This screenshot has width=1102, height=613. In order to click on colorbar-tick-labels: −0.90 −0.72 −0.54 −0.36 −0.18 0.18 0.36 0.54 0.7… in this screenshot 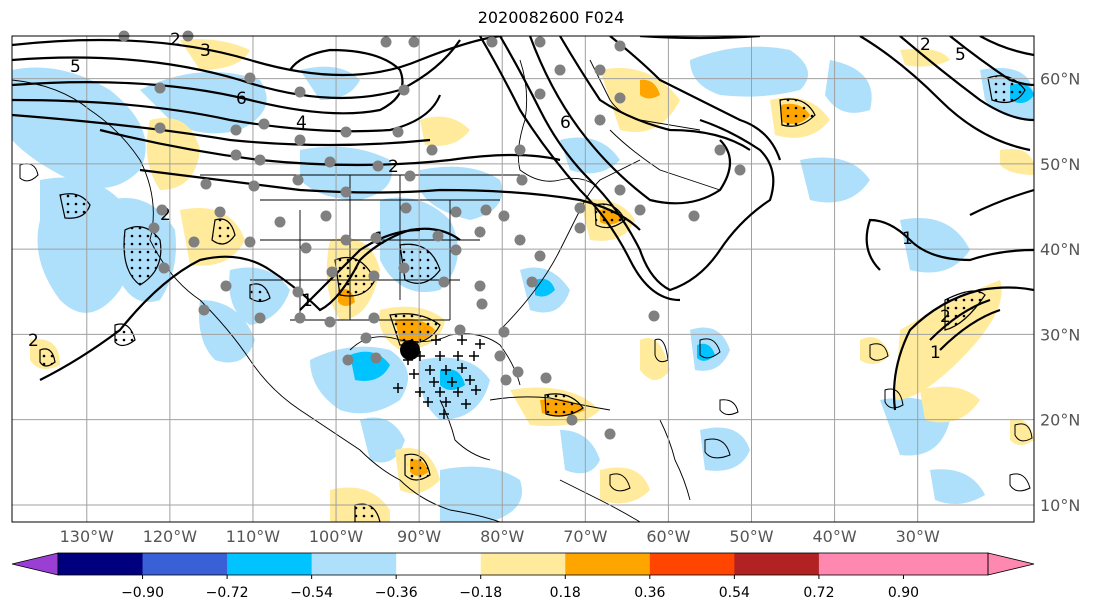, I will do `click(520, 588)`.